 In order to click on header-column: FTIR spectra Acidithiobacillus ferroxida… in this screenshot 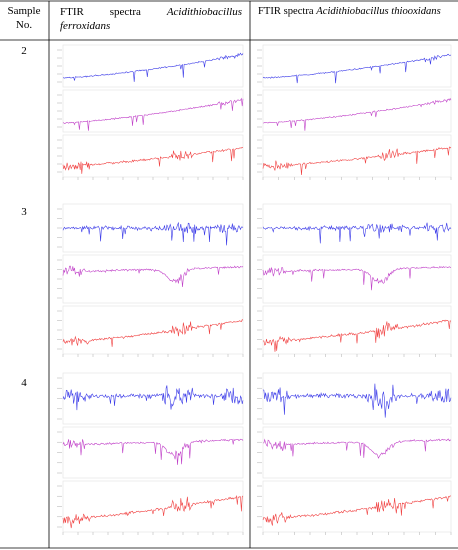, I will do `click(151, 19)`.